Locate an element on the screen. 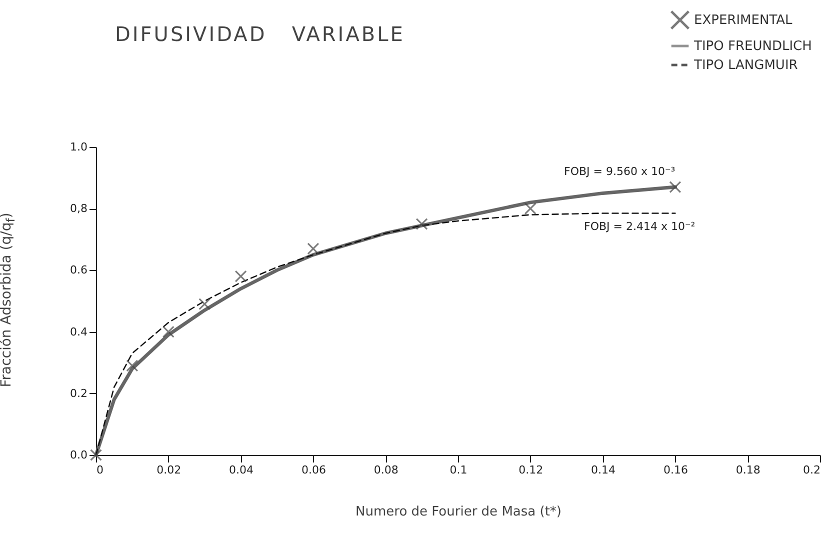  x-axis-title: Numero de Fourier de Masa (t*) is located at coordinates (459, 512).